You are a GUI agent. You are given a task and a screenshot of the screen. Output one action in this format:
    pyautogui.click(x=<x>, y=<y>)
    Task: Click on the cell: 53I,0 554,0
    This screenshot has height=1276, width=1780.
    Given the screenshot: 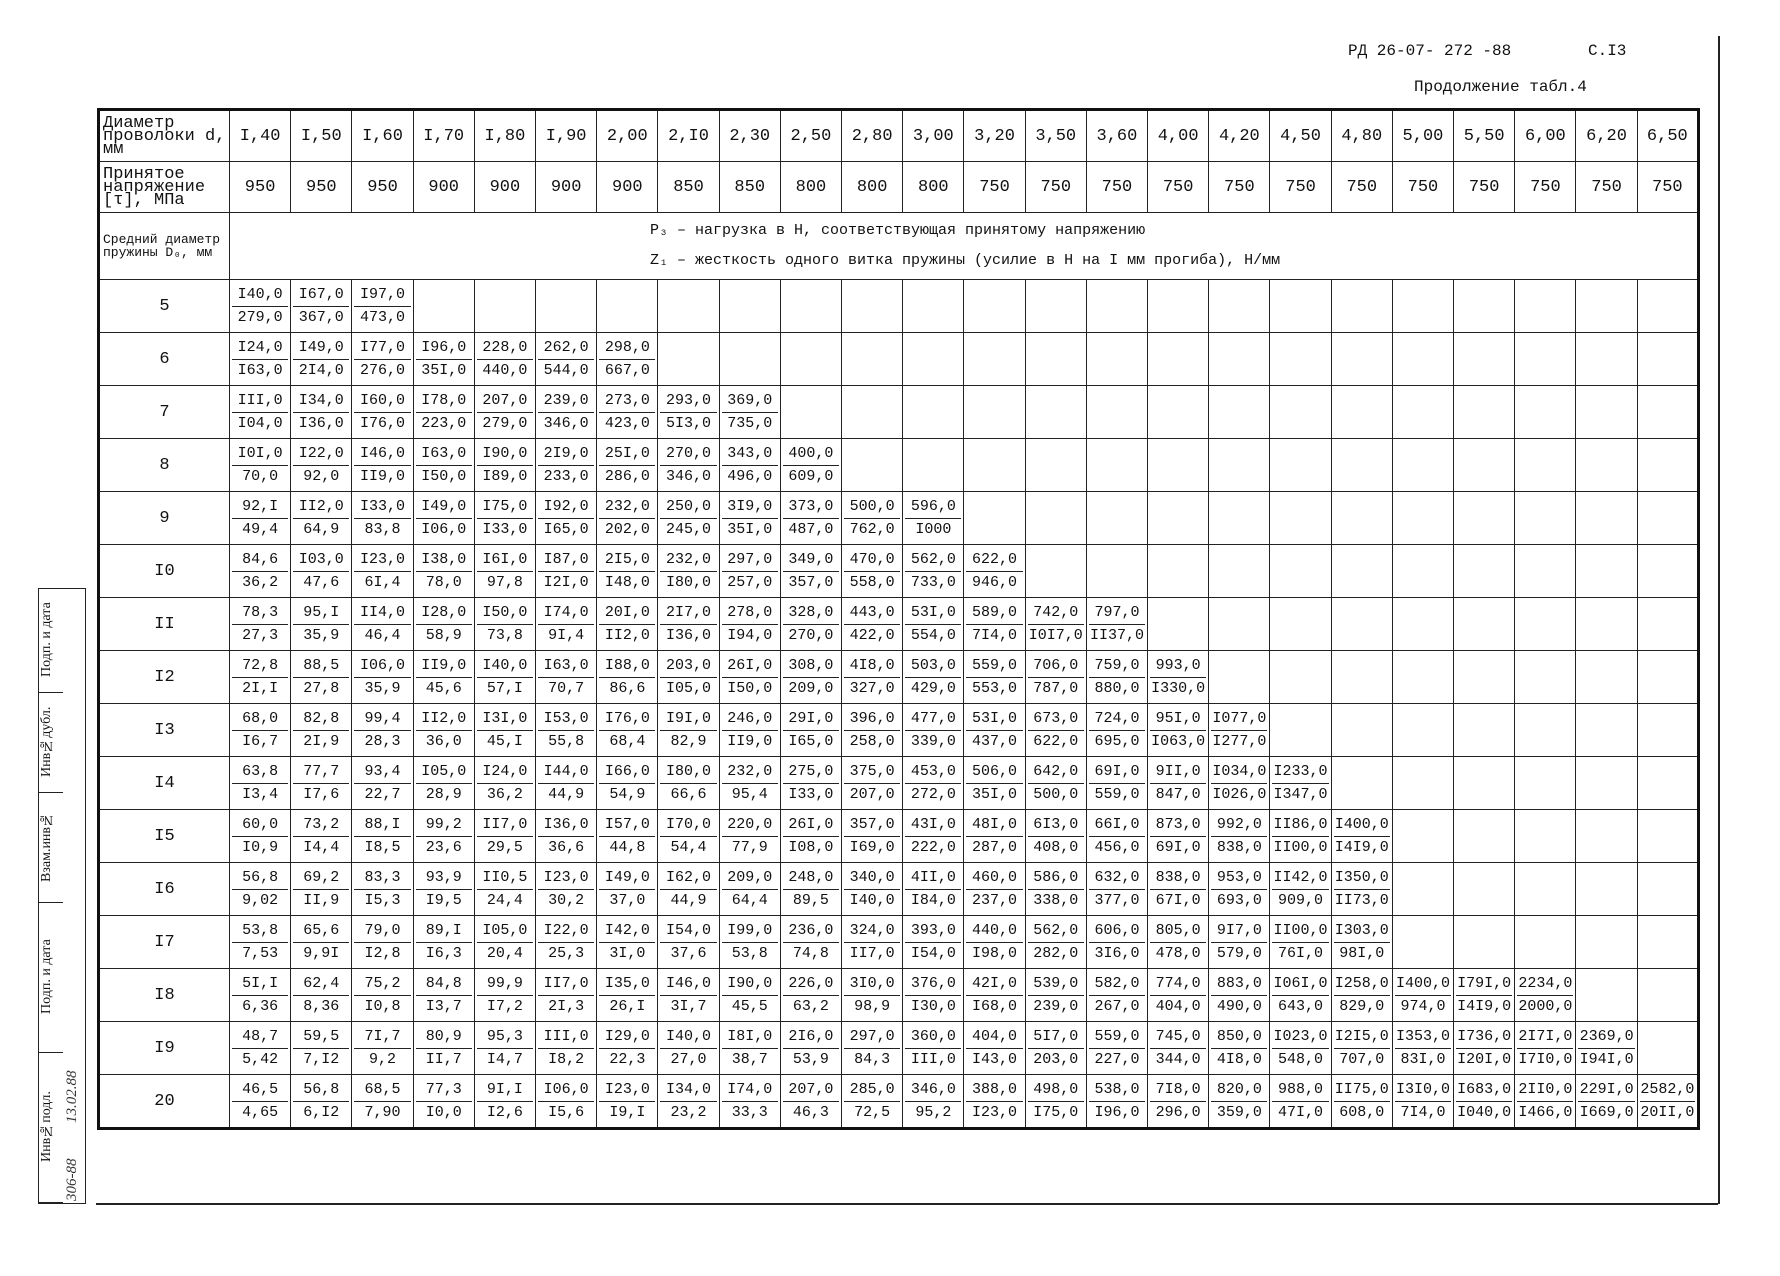 What is the action you would take?
    pyautogui.click(x=933, y=624)
    